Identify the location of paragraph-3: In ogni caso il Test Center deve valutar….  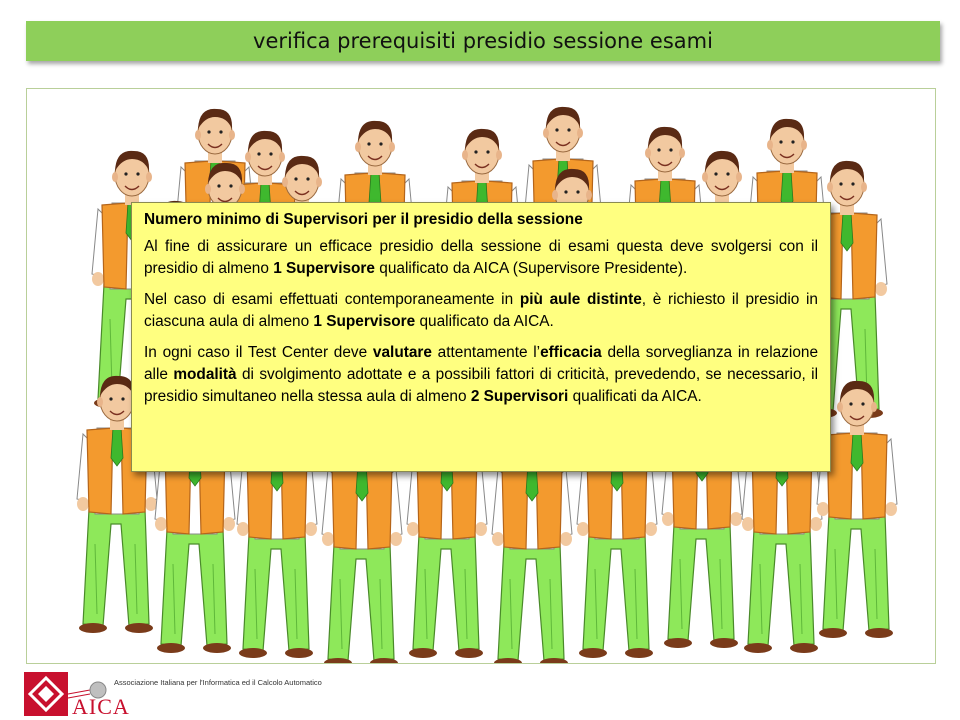
(481, 374).